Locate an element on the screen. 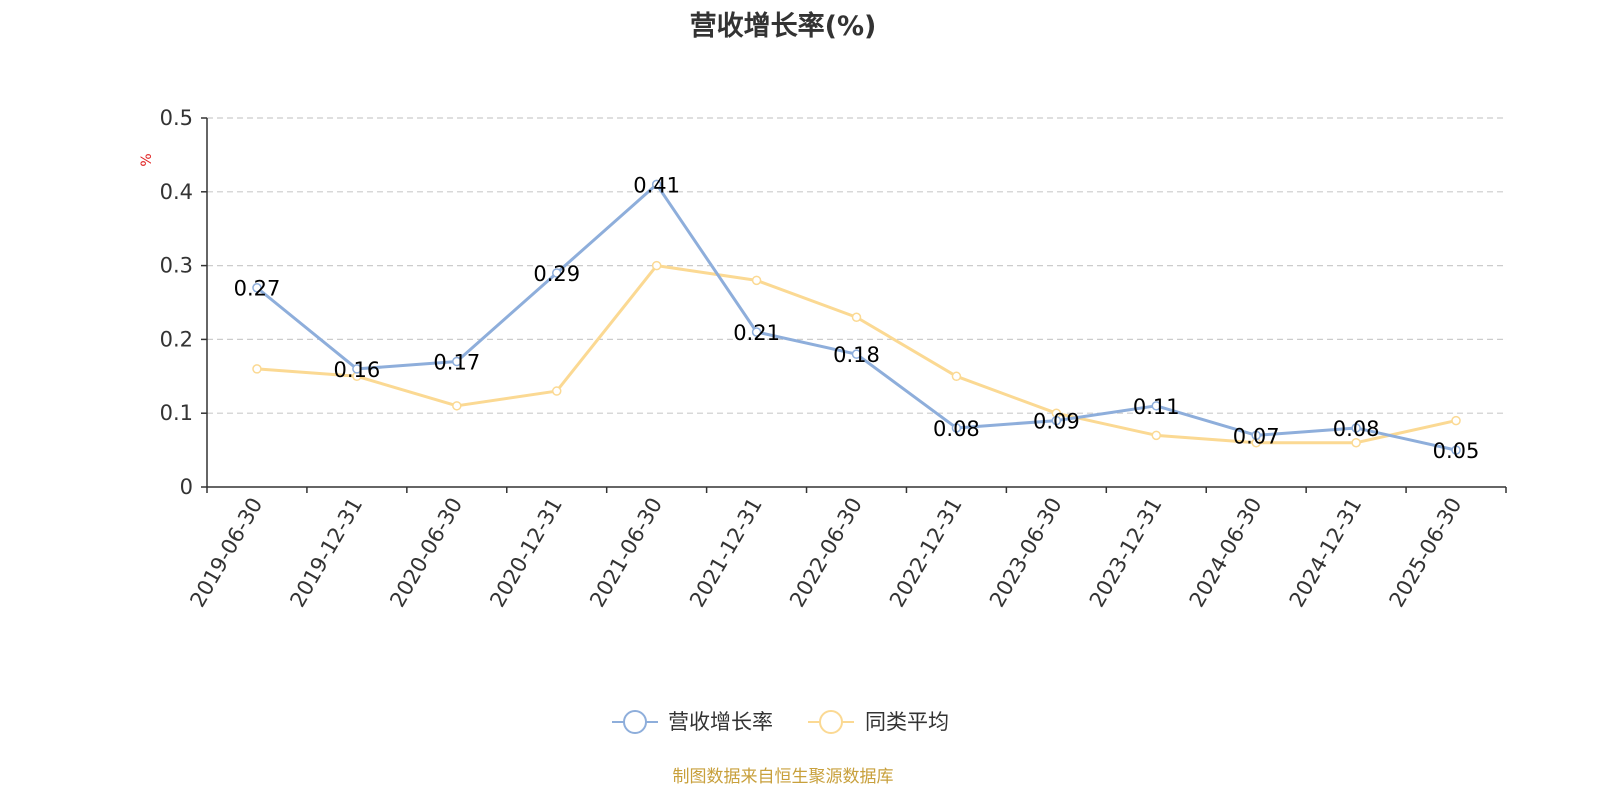 This screenshot has height=800, width=1600. data-label-5: 0.21 is located at coordinates (756, 333).